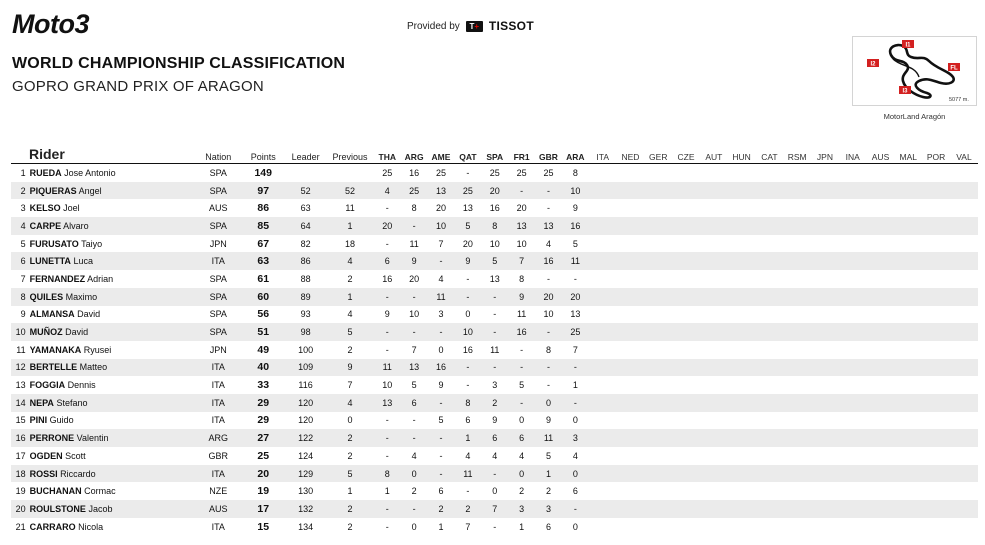 The height and width of the screenshot is (545, 985). What do you see at coordinates (23, 296) in the screenshot?
I see `rider-position: 8` at bounding box center [23, 296].